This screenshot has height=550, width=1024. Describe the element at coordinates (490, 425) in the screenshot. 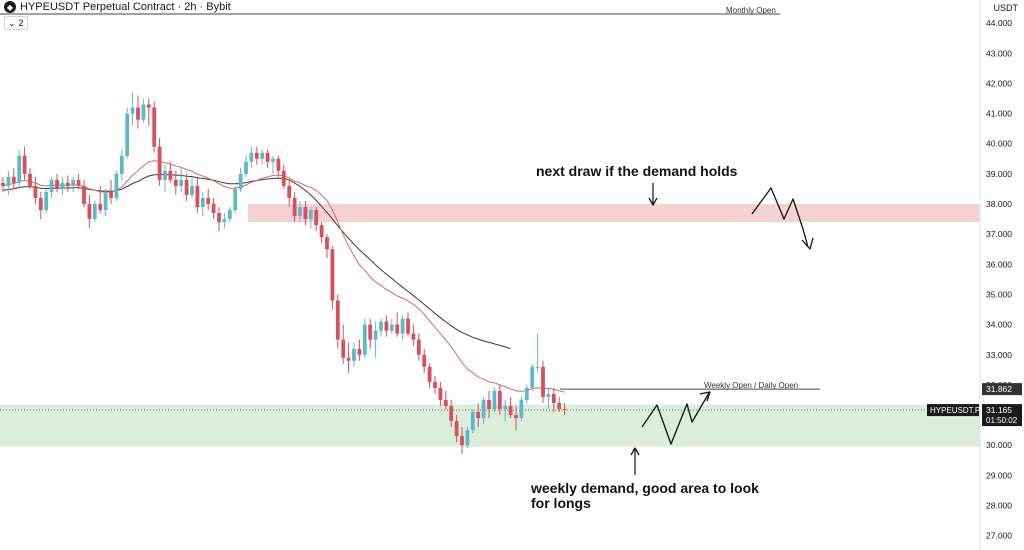

I see `demand-zone` at that location.